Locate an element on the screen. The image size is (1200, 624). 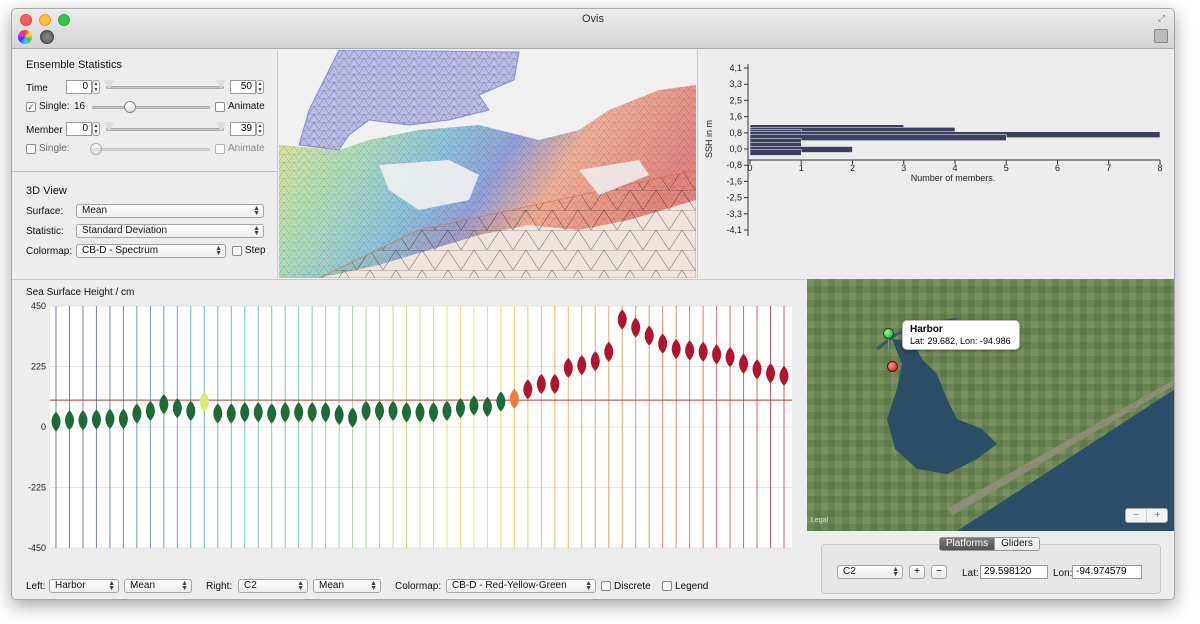
lon-label: Lon: is located at coordinates (1063, 573).